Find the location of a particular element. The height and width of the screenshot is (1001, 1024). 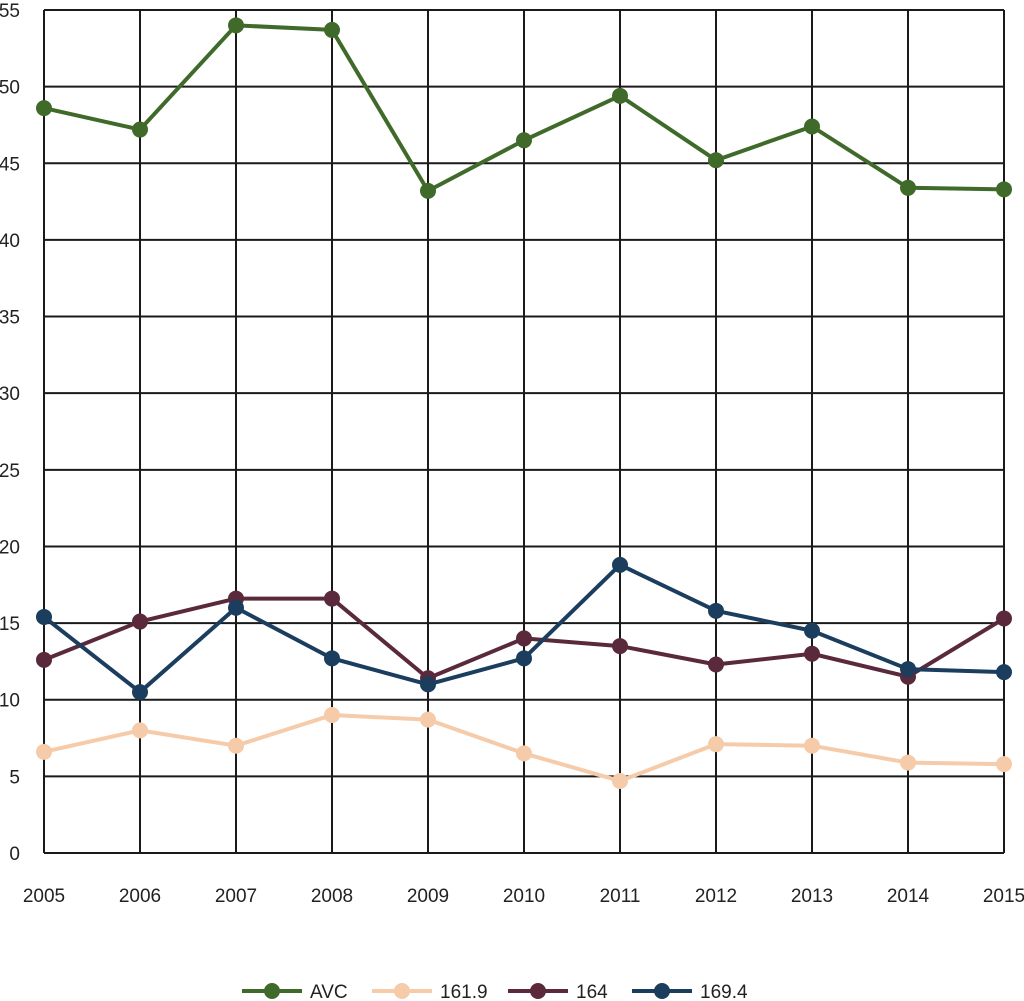

y-tick-label: 10 is located at coordinates (10, 701).